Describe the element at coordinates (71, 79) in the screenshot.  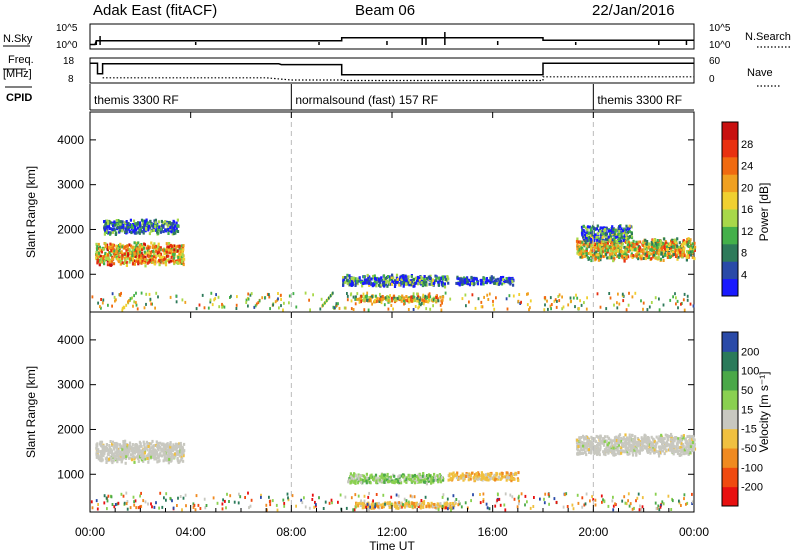
I see `freq-tick-bottom: 8` at that location.